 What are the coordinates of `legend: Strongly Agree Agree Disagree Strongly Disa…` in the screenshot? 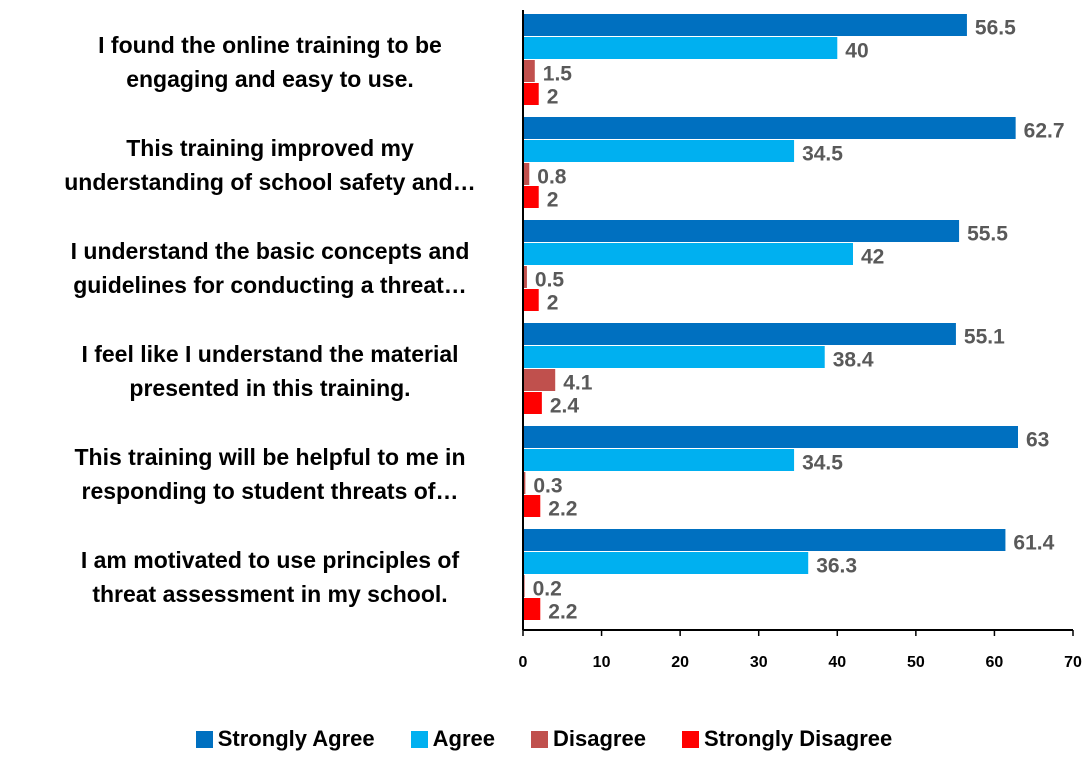 It's located at (544, 739).